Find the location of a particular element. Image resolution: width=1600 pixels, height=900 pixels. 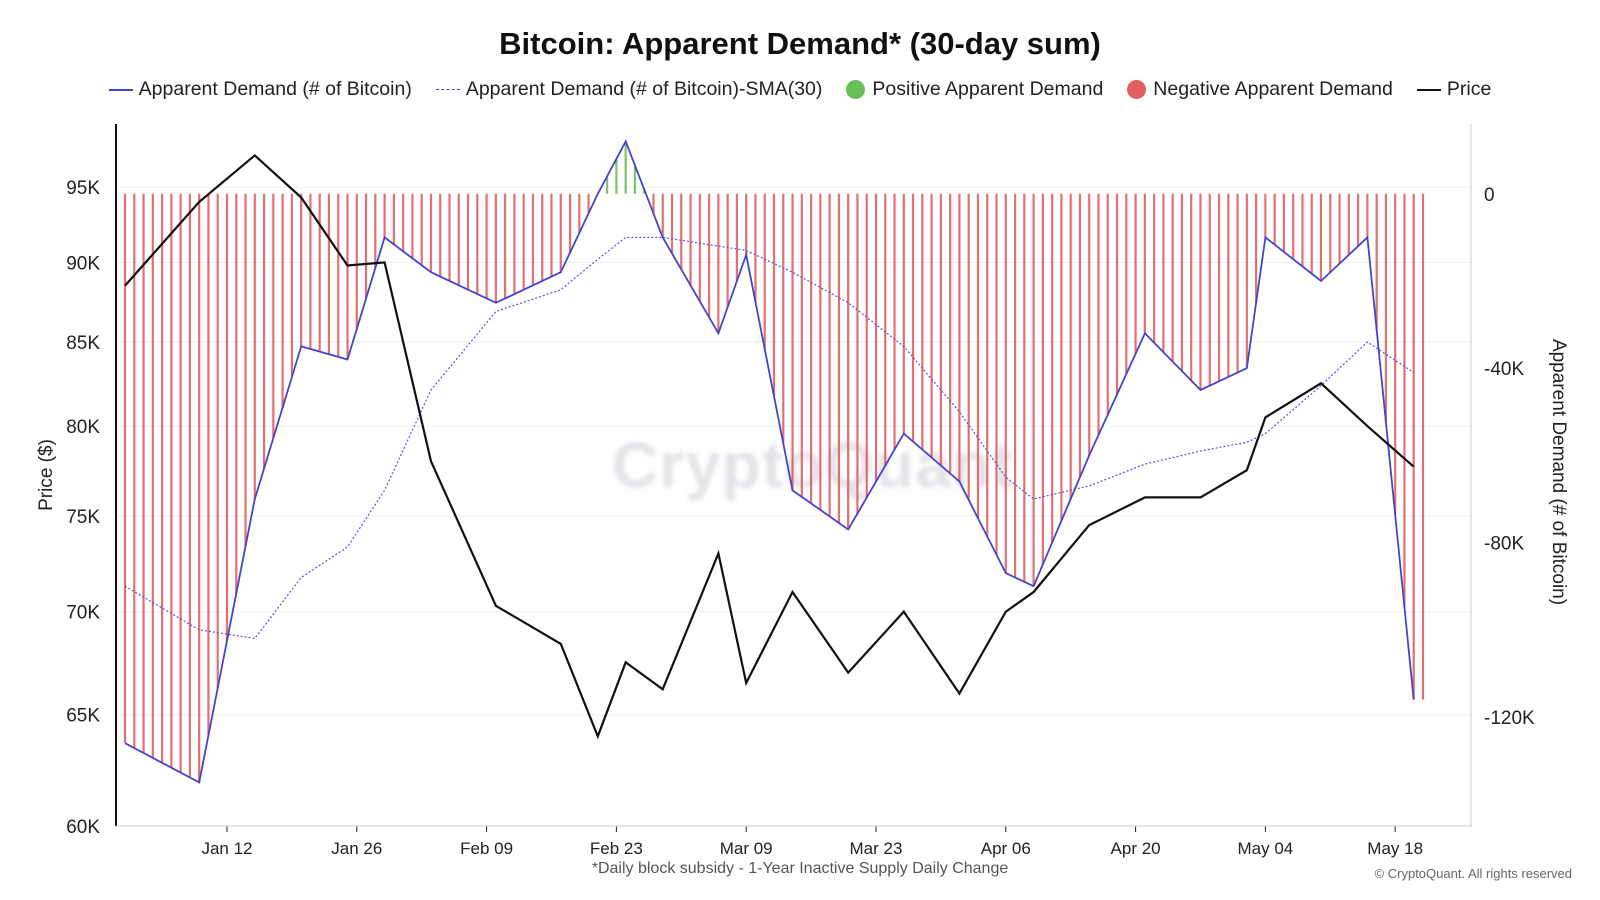

left-tick-label: 75K is located at coordinates (83, 517).